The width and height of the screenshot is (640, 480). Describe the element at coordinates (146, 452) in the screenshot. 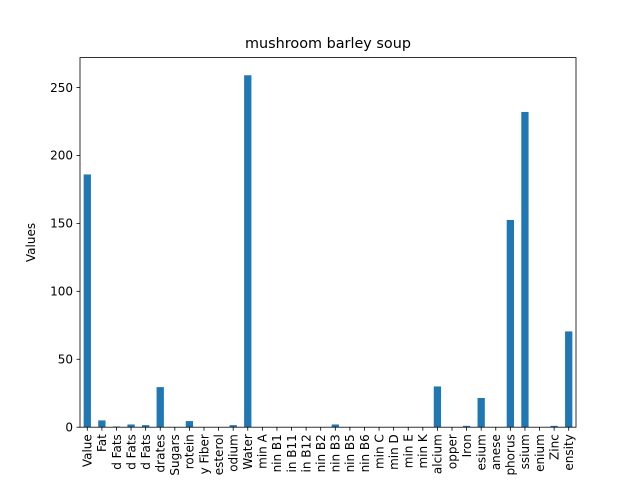

I see `x-tick-label-4: d Fats` at that location.